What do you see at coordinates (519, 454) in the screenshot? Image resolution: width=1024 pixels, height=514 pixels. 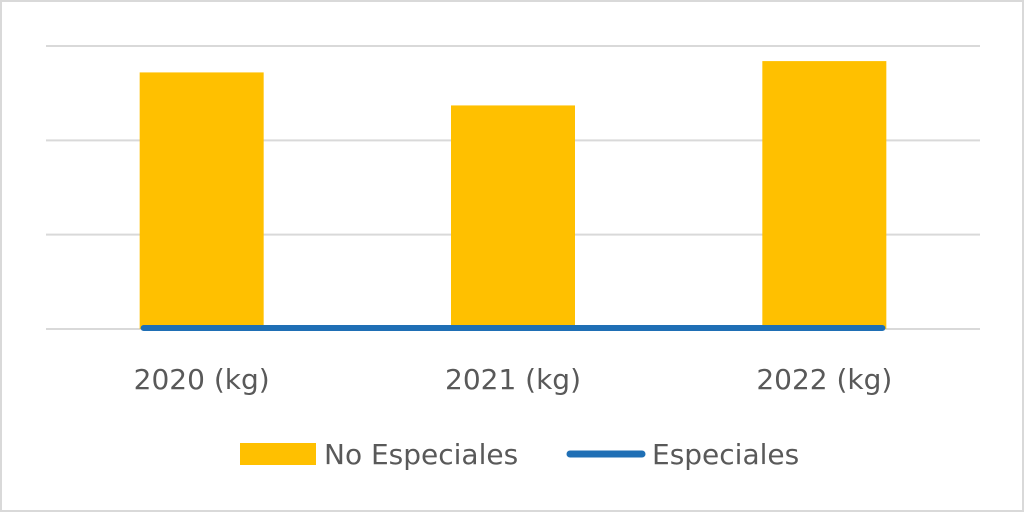 I see `legend: No Especiales Especiales` at bounding box center [519, 454].